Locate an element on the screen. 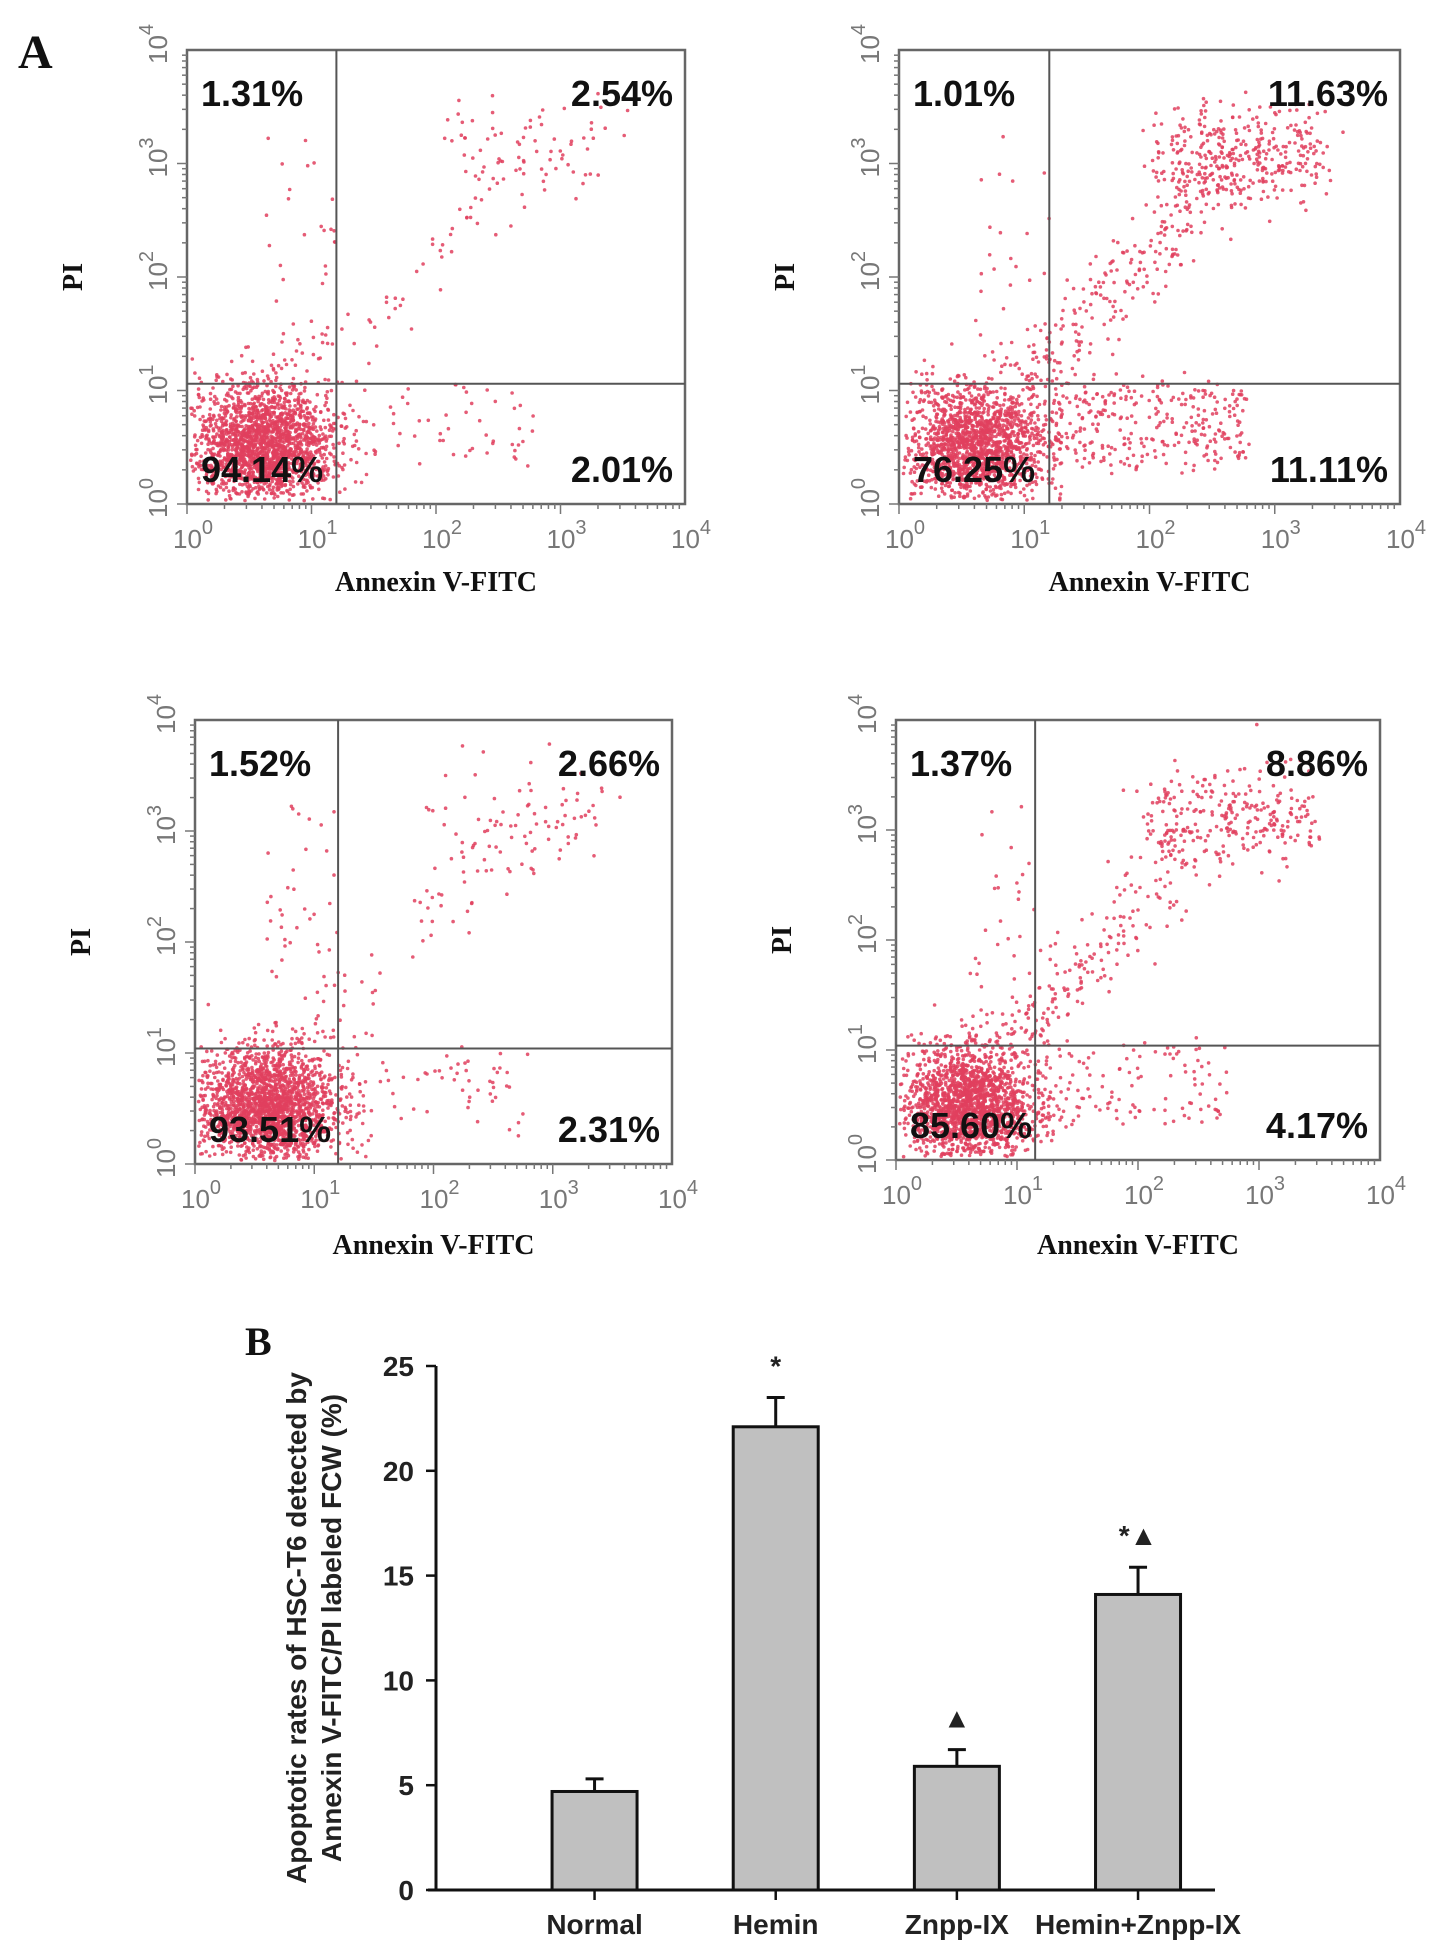 The height and width of the screenshot is (1951, 1452). y-tick-label: 100 is located at coordinates (154, 498).